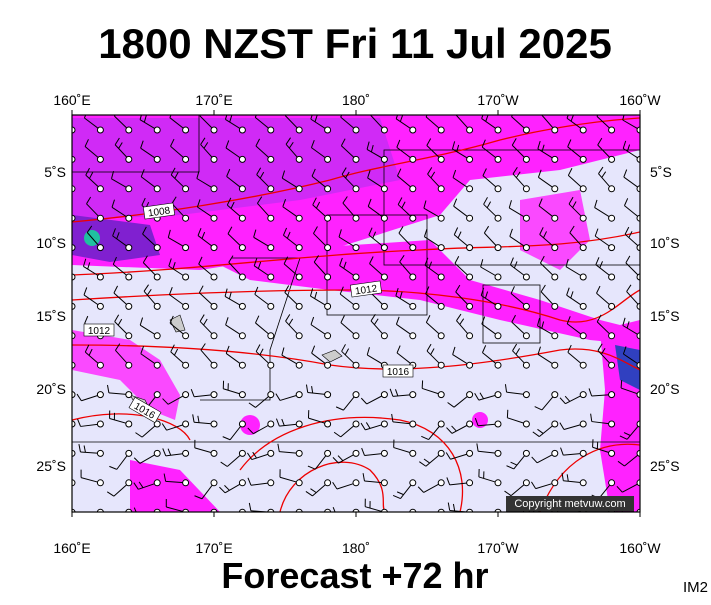  What do you see at coordinates (498, 100) in the screenshot?
I see `lon-label-top: 170˚W` at bounding box center [498, 100].